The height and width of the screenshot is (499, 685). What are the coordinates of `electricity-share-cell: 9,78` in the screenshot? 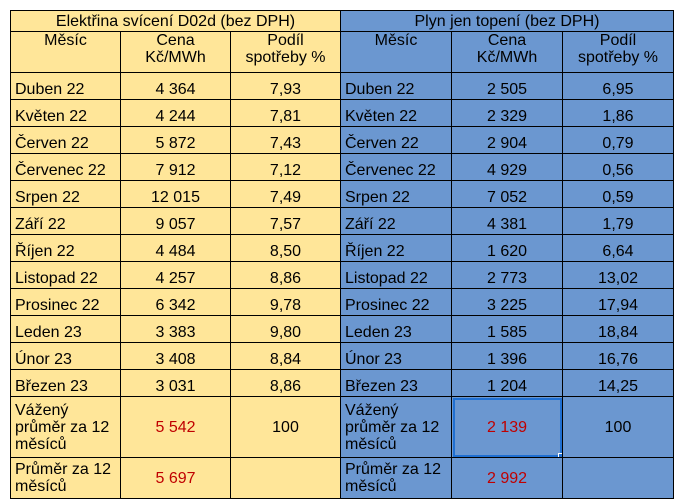 It's located at (285, 302).